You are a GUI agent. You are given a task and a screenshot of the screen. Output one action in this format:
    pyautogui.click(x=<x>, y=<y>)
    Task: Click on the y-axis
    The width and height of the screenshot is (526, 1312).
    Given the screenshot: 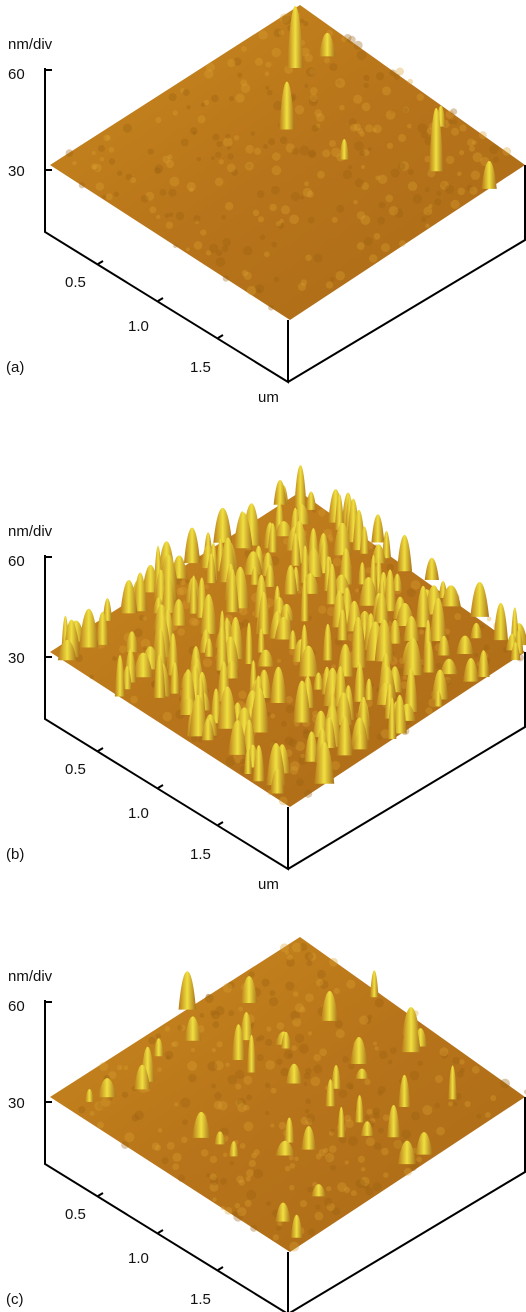 What is the action you would take?
    pyautogui.click(x=407, y=1204)
    